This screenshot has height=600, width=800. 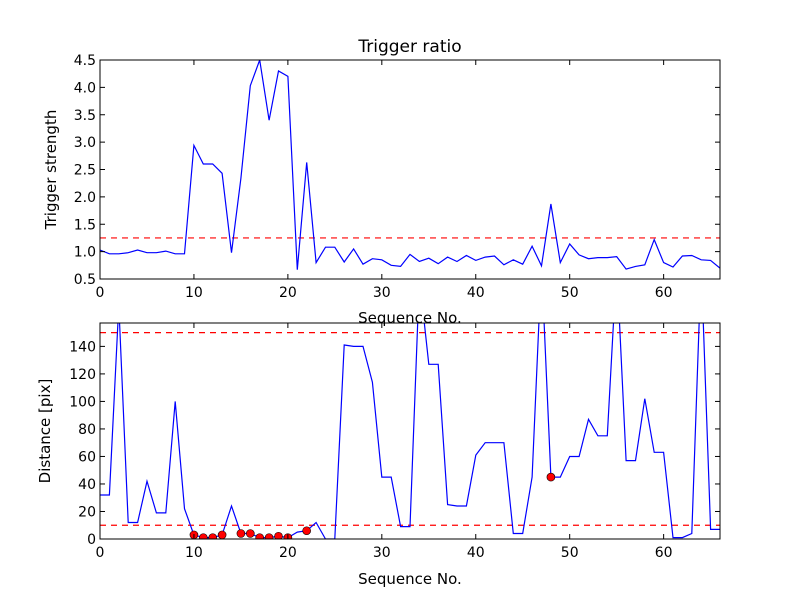 I want to click on y-axis-label: Trigger strength, so click(x=51, y=170).